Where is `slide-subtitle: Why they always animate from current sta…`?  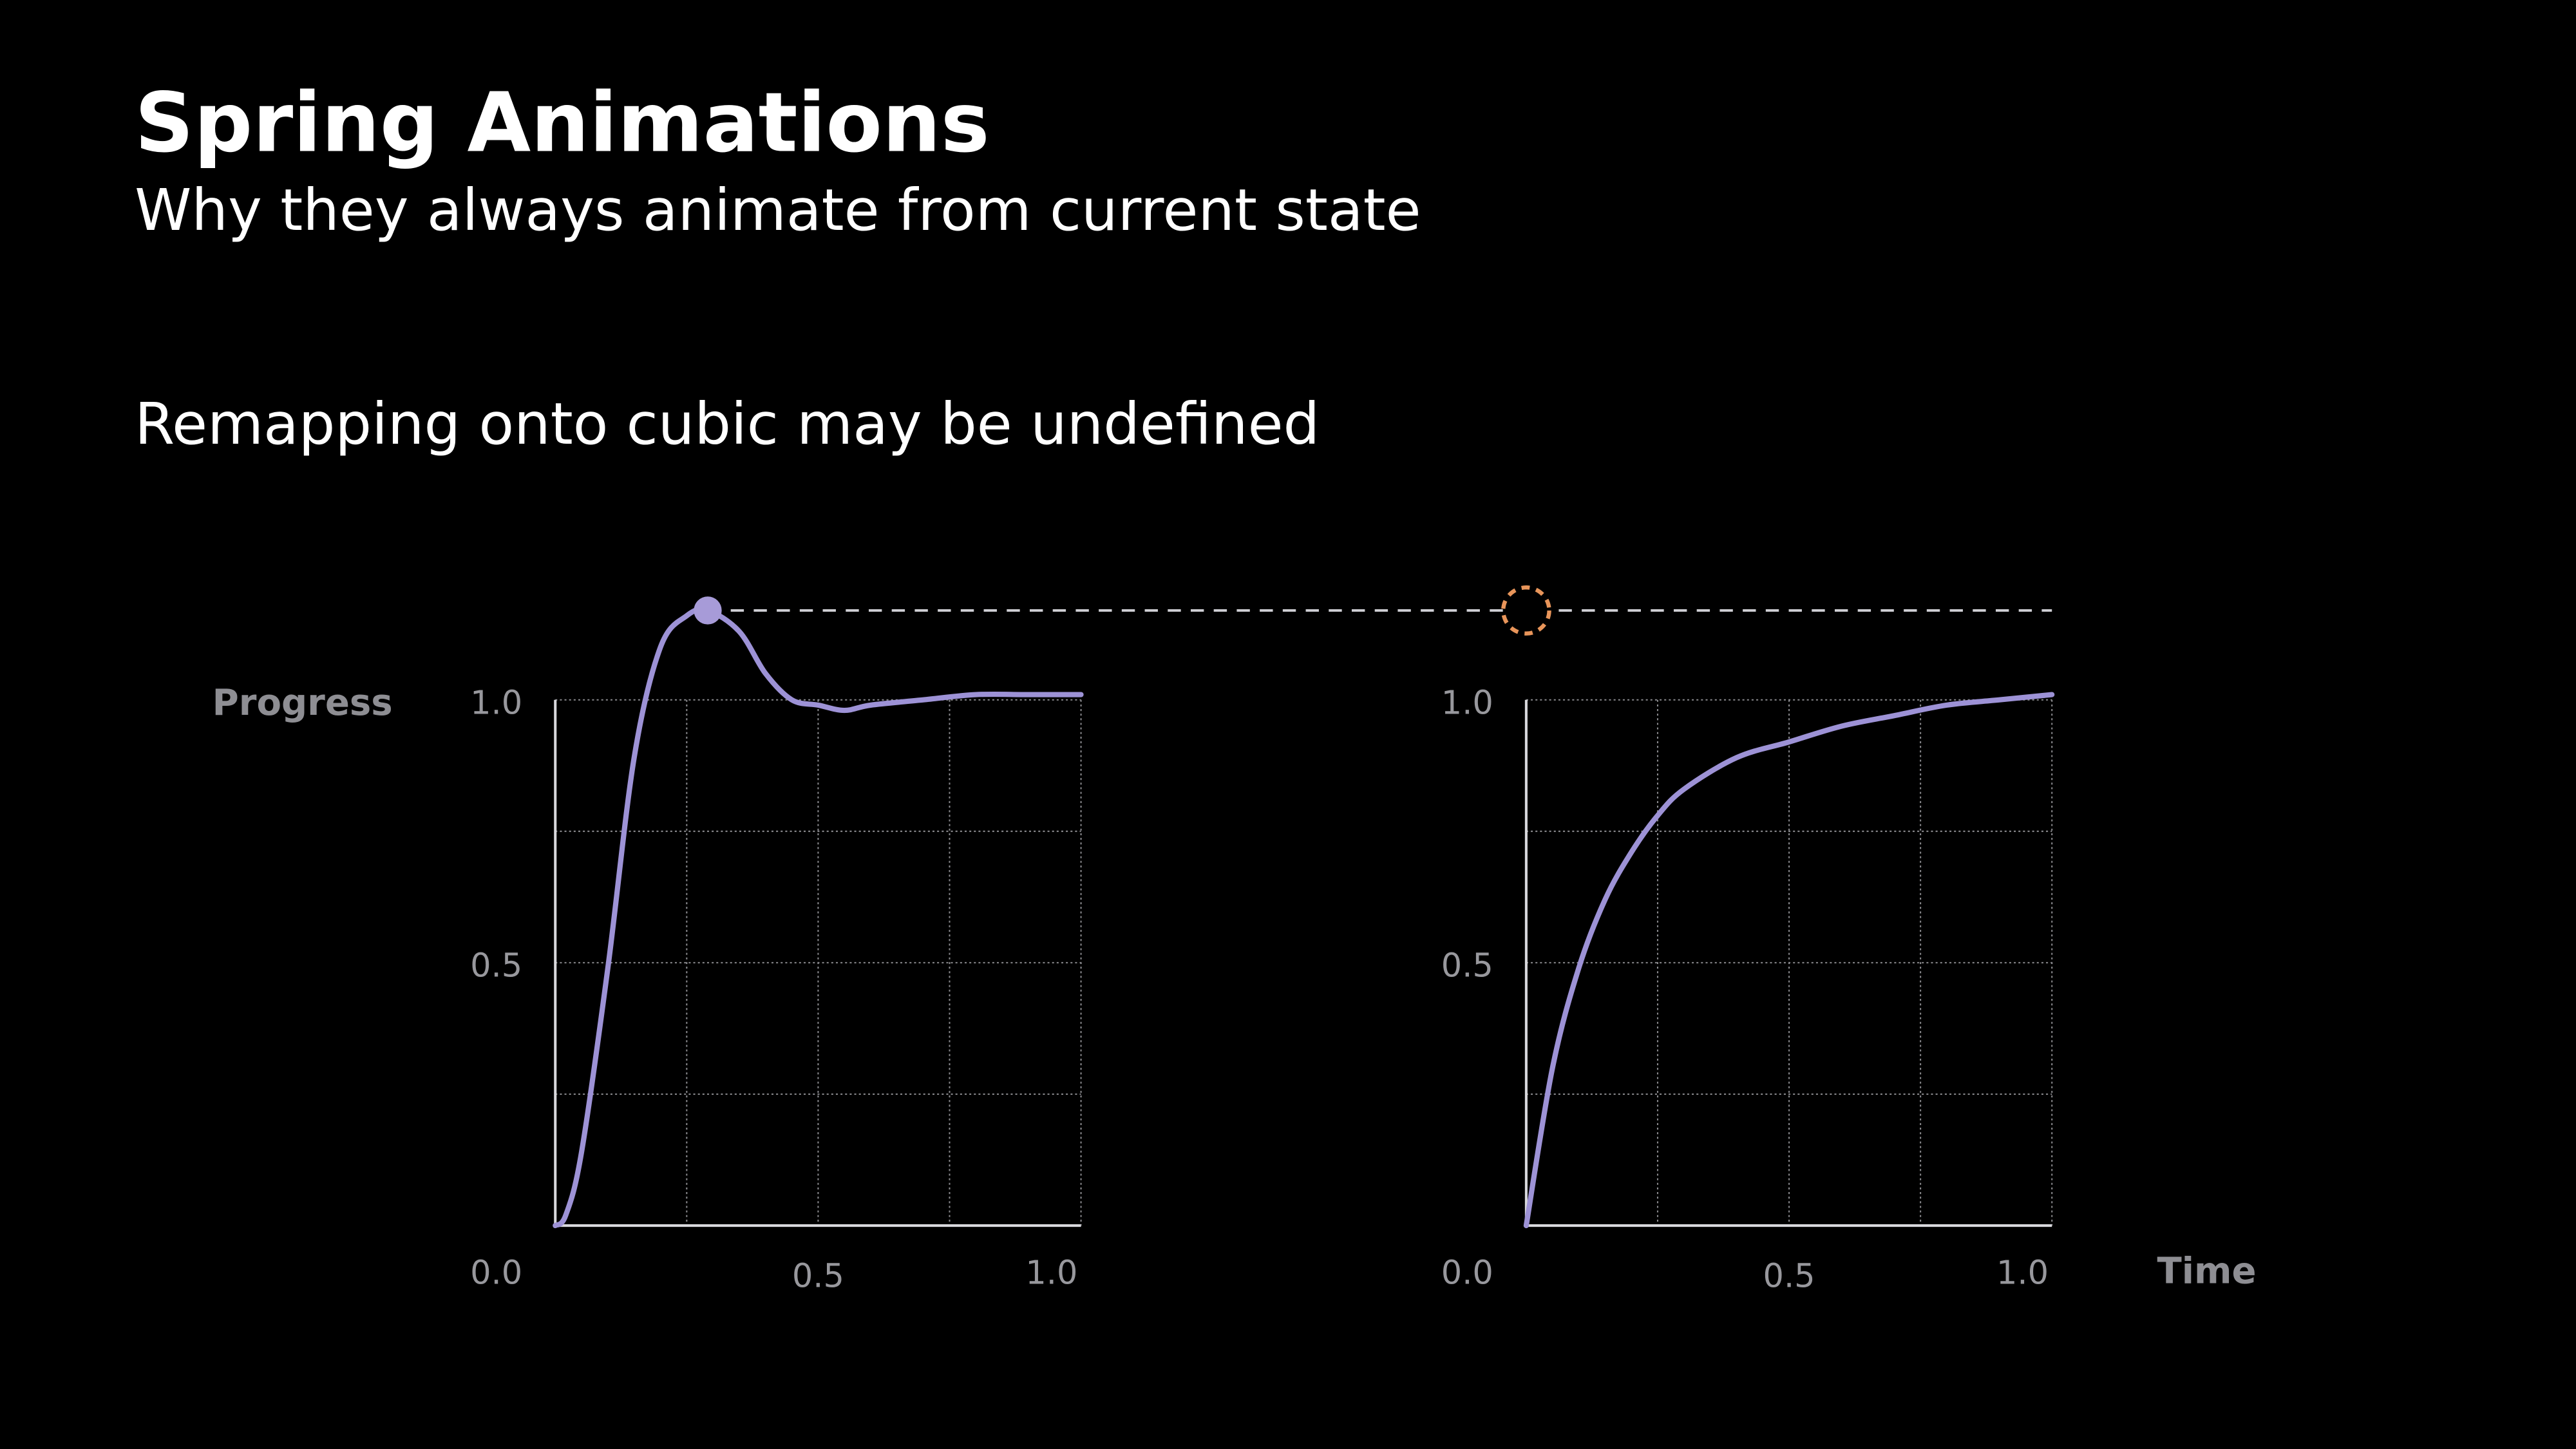 slide-subtitle: Why they always animate from current sta… is located at coordinates (778, 210).